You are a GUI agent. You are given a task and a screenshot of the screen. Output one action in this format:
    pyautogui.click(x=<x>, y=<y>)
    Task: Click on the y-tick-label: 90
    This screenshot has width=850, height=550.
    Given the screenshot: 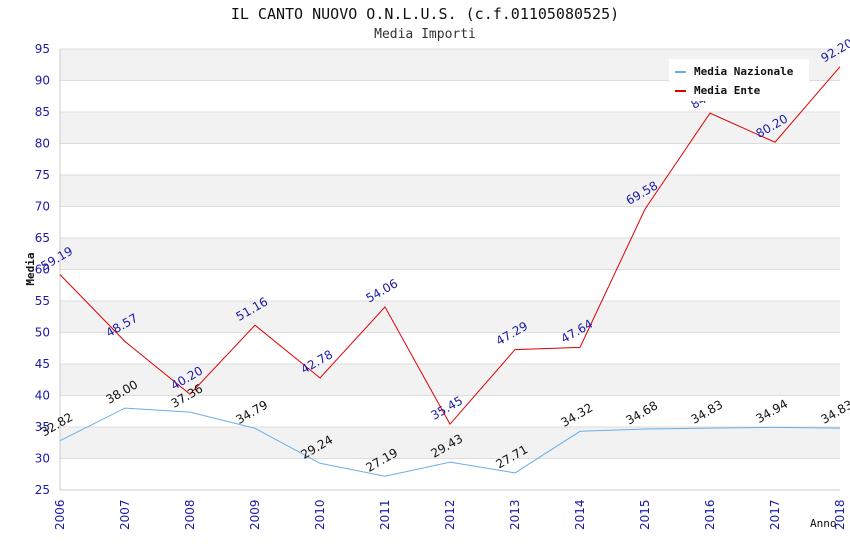 What is the action you would take?
    pyautogui.click(x=42, y=81)
    